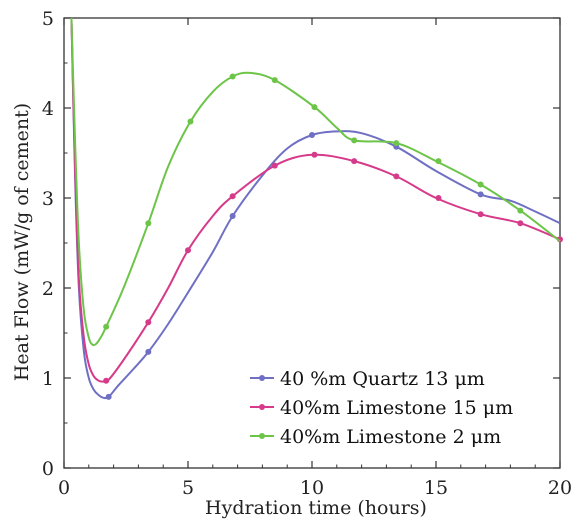  Describe the element at coordinates (22, 242) in the screenshot. I see `y-axis-title: Heat Flow (mW/g of cement)` at that location.